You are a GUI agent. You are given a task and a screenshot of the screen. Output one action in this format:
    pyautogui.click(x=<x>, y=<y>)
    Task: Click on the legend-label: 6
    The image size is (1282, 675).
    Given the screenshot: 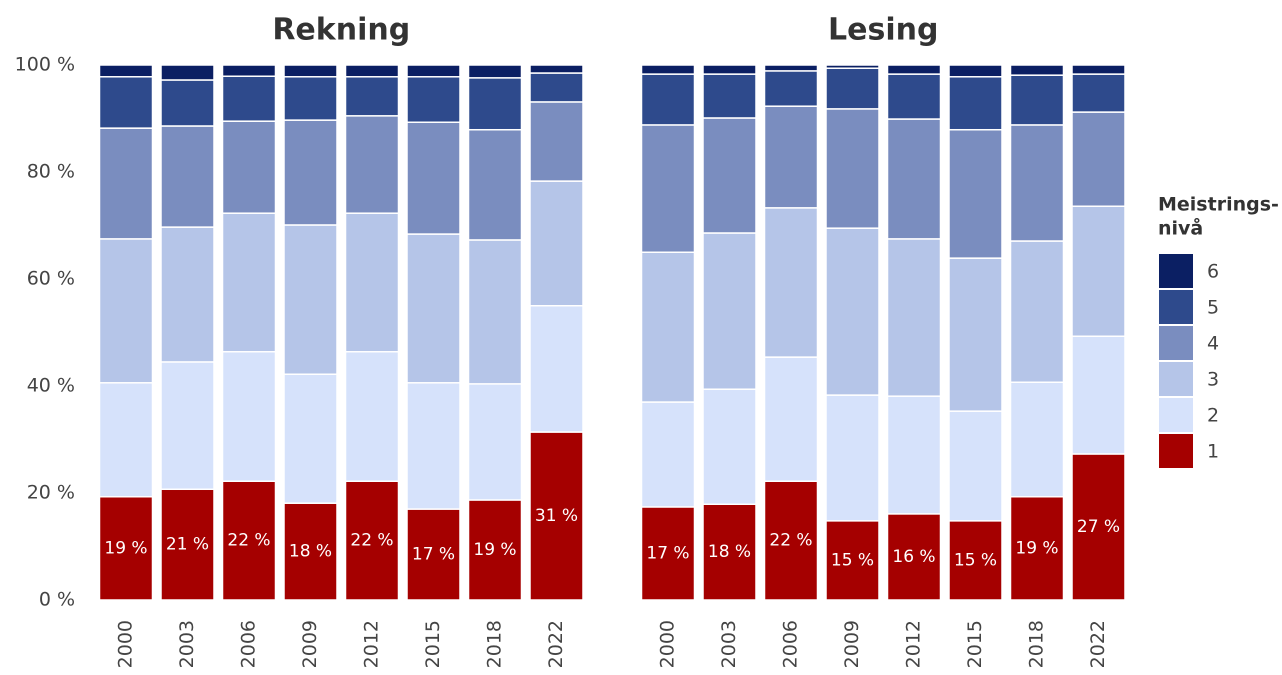 What is the action you would take?
    pyautogui.click(x=1213, y=272)
    